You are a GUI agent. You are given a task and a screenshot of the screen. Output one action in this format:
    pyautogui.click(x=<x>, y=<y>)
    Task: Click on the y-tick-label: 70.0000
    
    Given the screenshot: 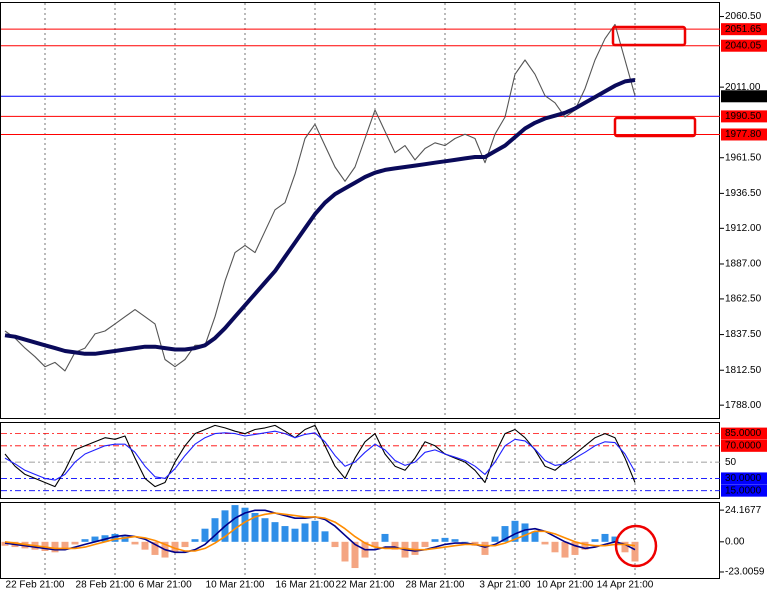 What is the action you would take?
    pyautogui.click(x=743, y=445)
    